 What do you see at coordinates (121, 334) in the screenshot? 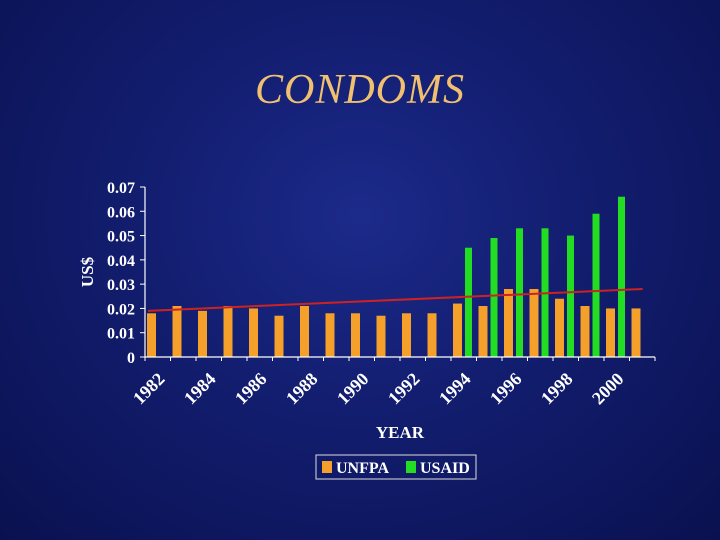
I see `y-tick-label: 0.01` at bounding box center [121, 334].